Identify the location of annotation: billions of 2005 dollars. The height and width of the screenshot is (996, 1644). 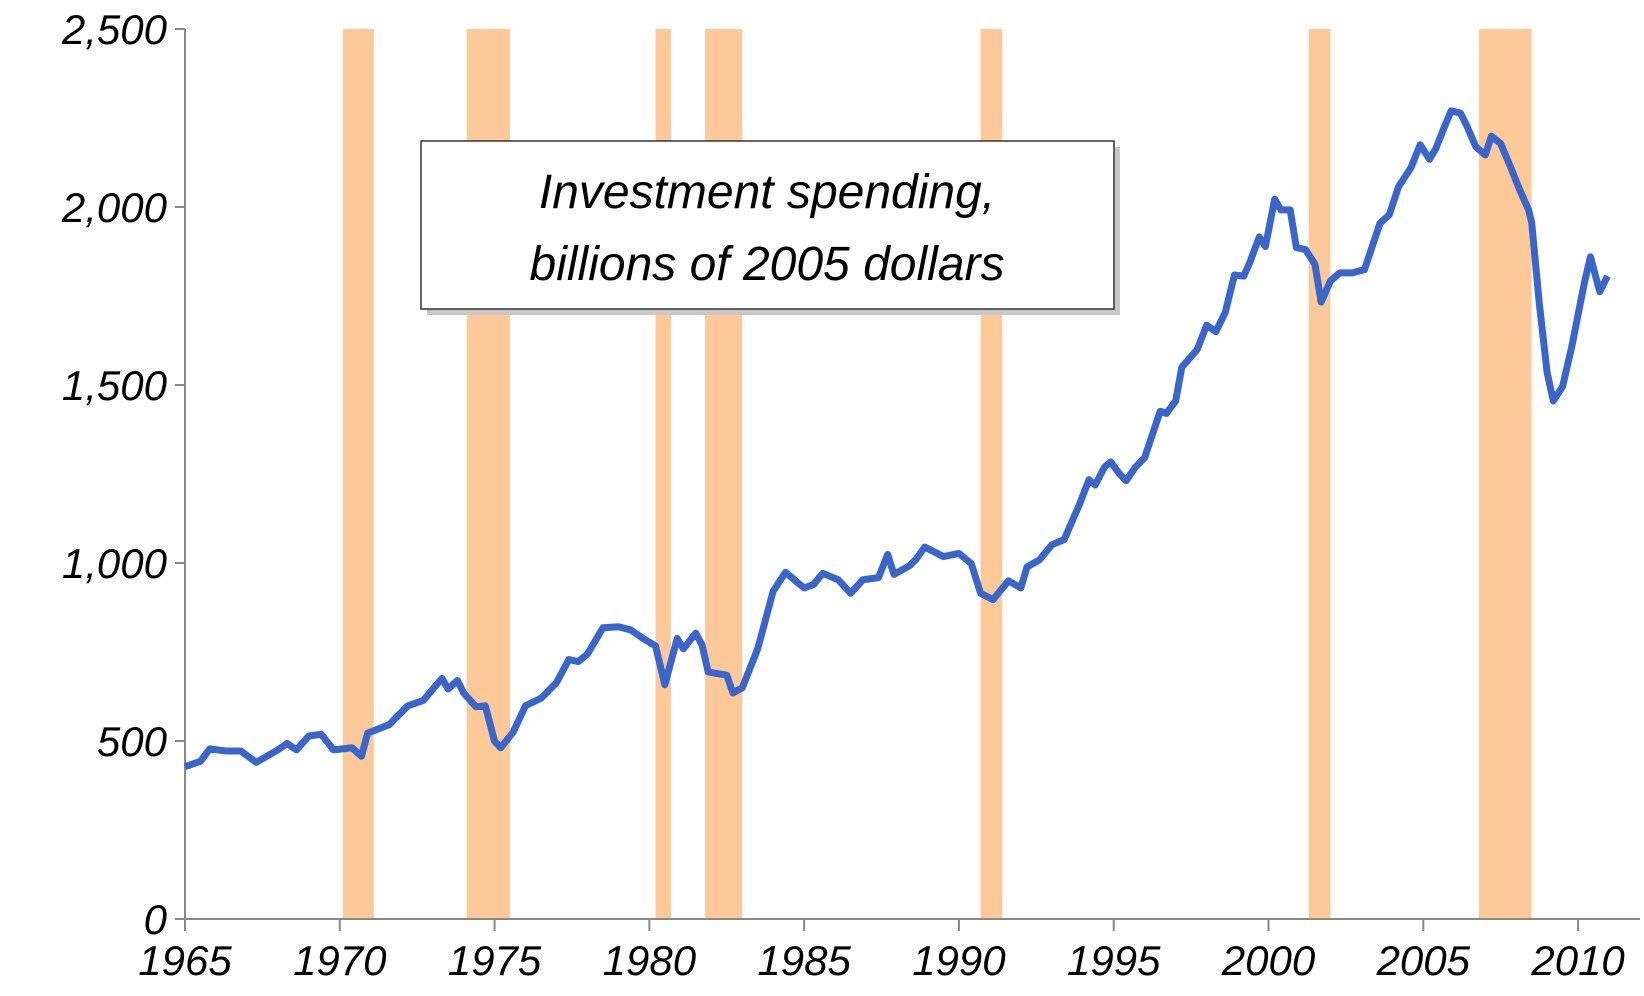
(767, 264).